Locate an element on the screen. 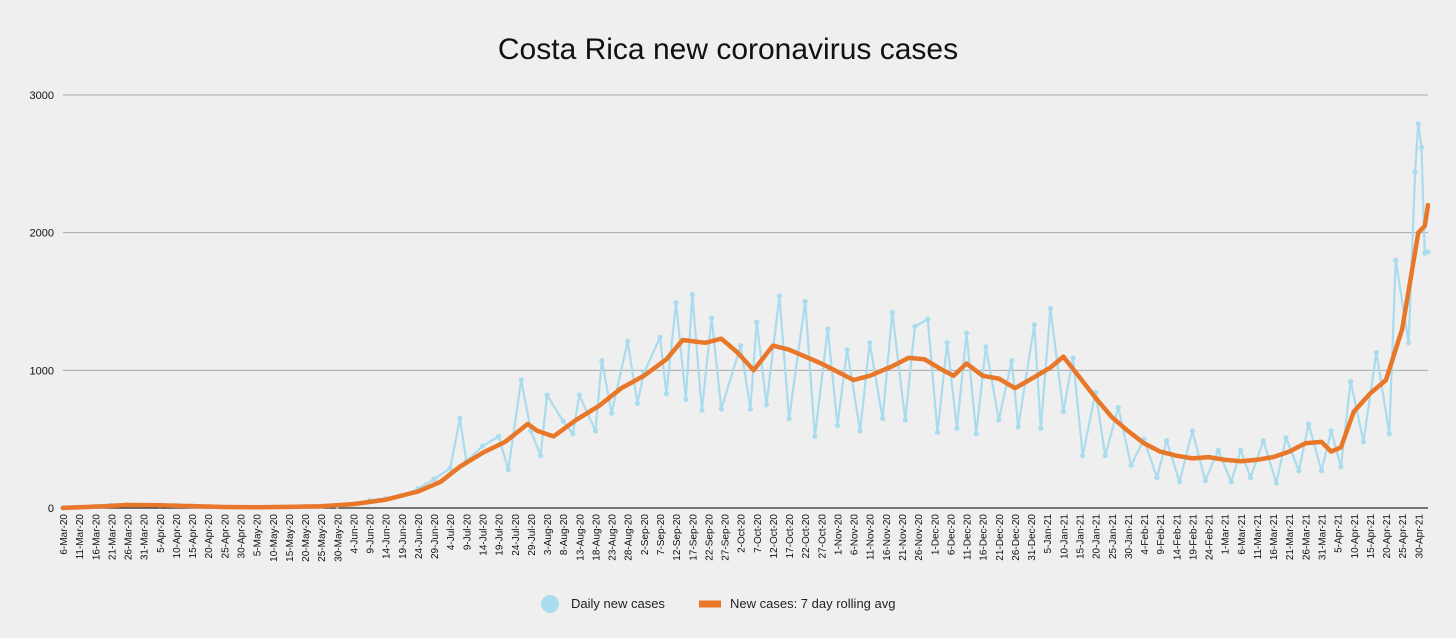 The height and width of the screenshot is (638, 1456). x-tick-label: 14-Jul-20 is located at coordinates (484, 535).